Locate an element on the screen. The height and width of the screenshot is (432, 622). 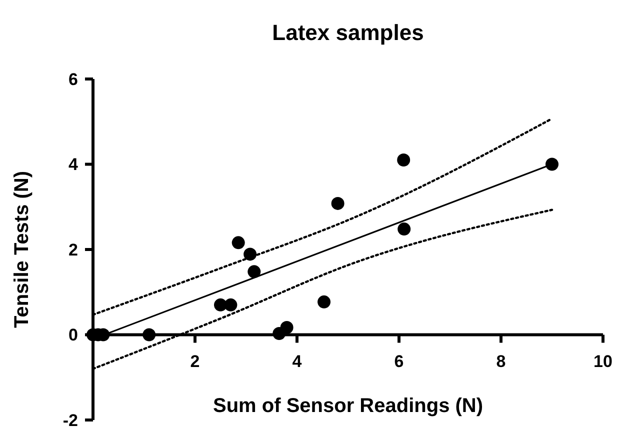
y-tick-label: 4 is located at coordinates (73, 164).